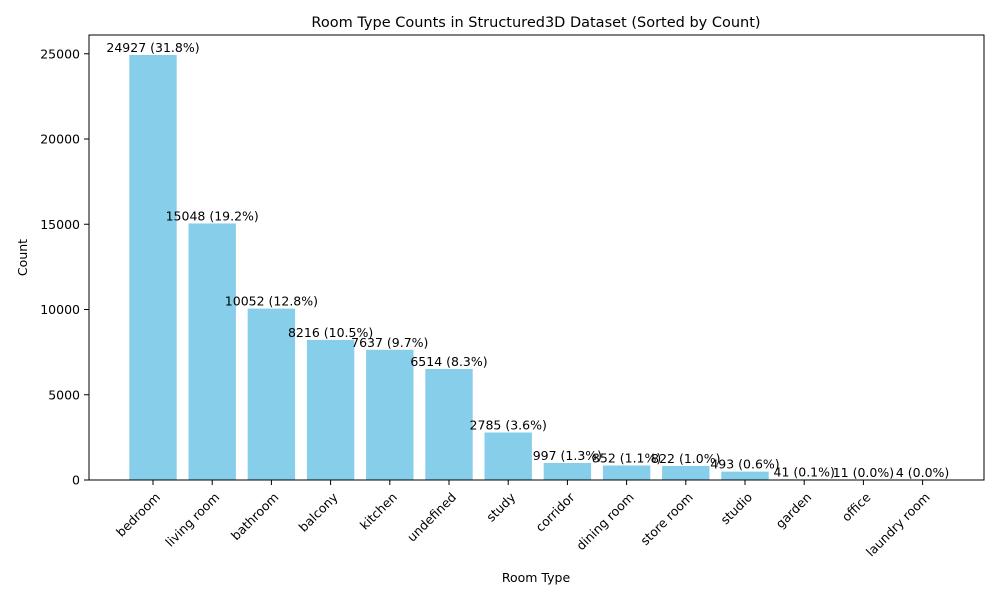 This screenshot has width=1000, height=604. I want to click on y-axis: 0 5000 10000 15000 20000 25000, so click(64, 266).